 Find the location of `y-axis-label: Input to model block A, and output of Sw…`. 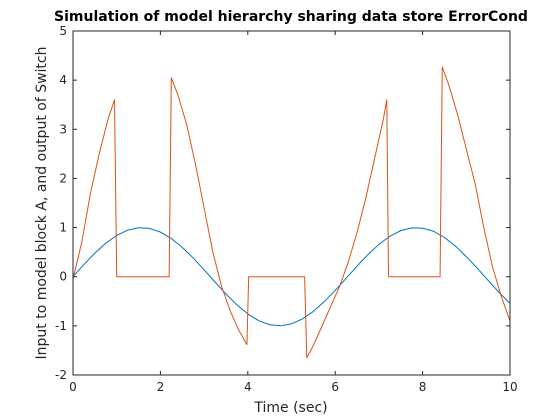

y-axis-label: Input to model block A, and output of Sw… is located at coordinates (42, 203).